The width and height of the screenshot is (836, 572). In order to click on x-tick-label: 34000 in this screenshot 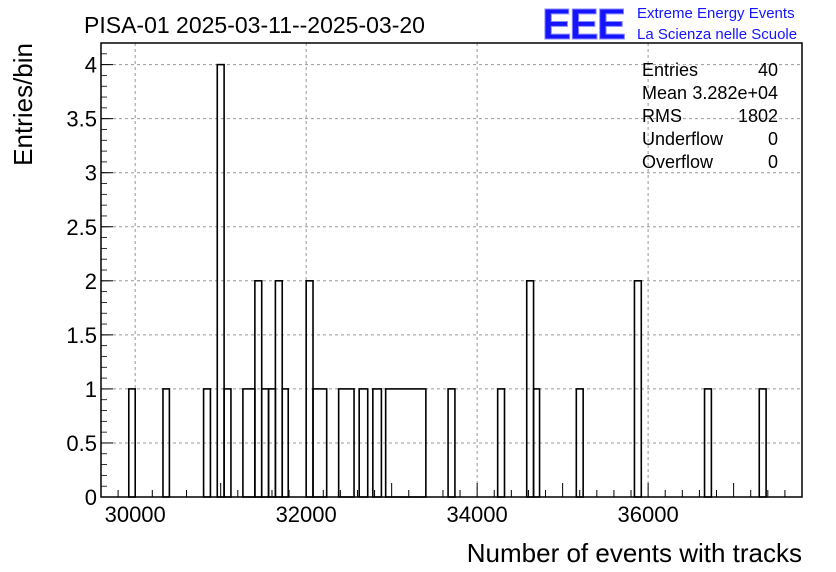, I will do `click(477, 514)`.